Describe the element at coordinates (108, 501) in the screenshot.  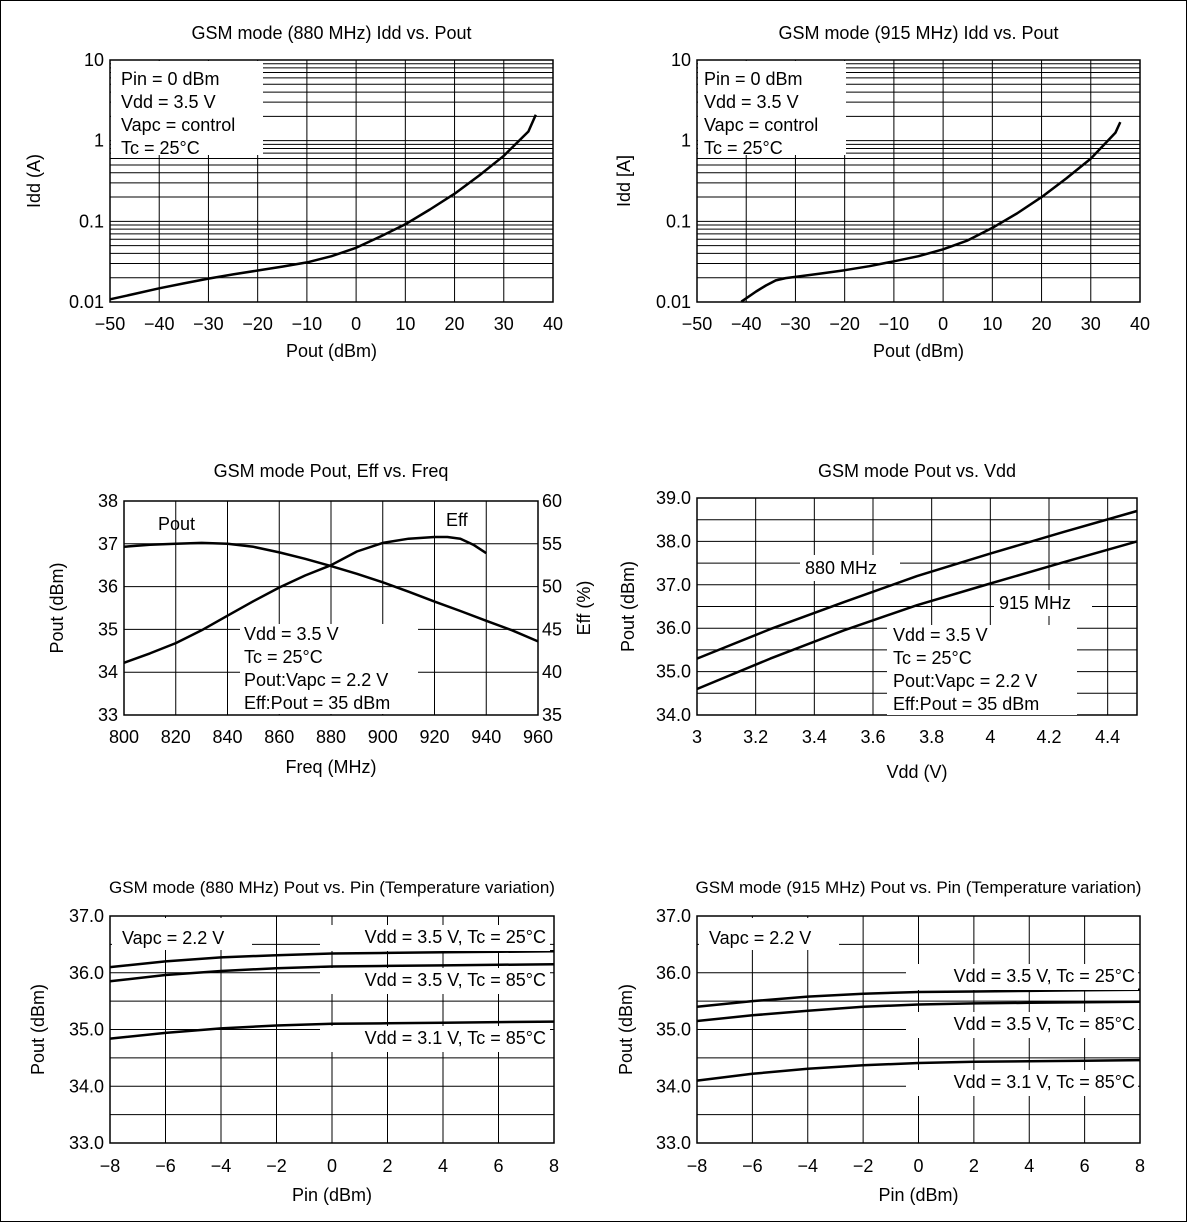
I see `y-tick-label: 38` at that location.